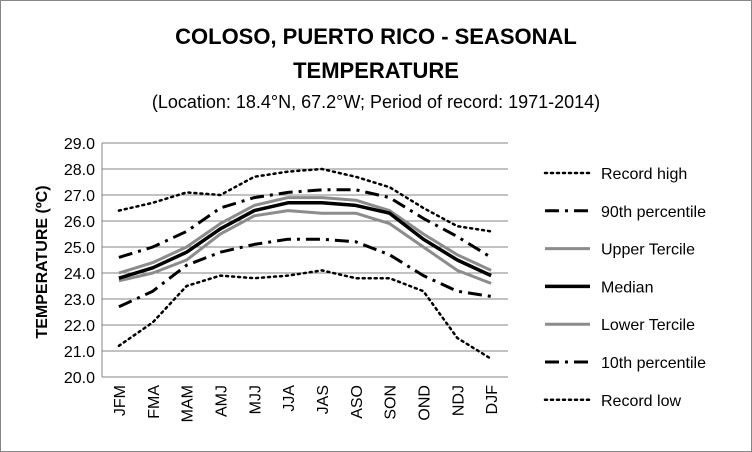 This screenshot has width=752, height=452. Describe the element at coordinates (79, 222) in the screenshot. I see `y-tick-label: 26.0` at that location.